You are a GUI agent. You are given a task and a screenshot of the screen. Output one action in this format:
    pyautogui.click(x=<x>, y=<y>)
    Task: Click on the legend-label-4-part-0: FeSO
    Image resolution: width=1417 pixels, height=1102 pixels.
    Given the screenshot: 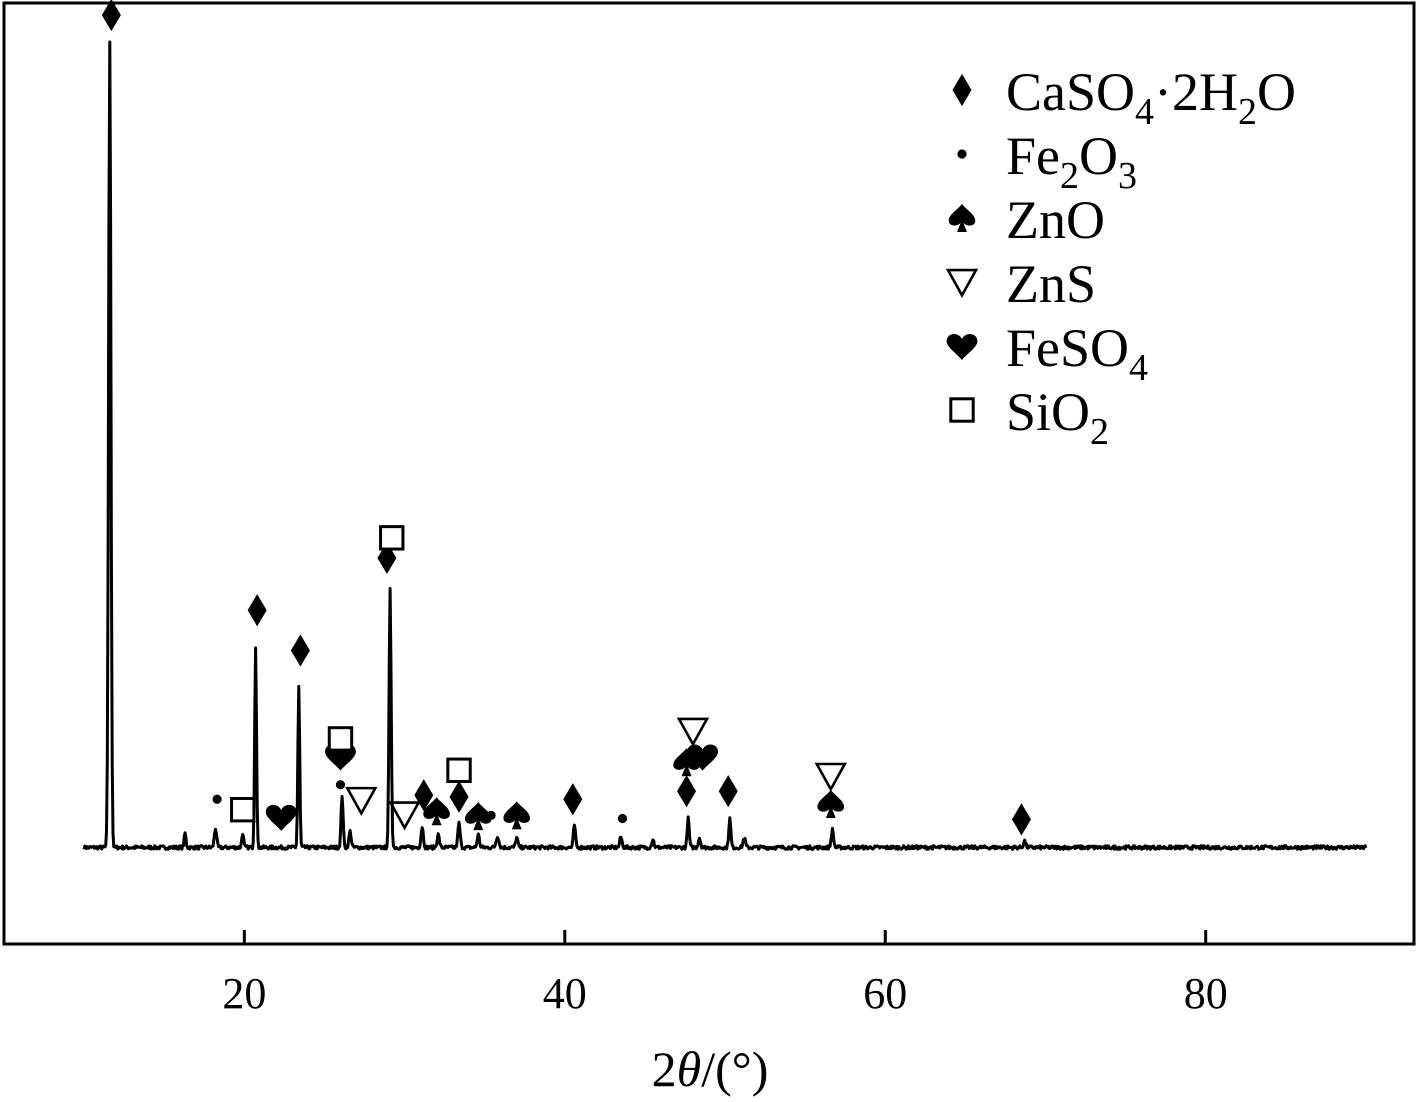 What is the action you would take?
    pyautogui.click(x=1067, y=348)
    